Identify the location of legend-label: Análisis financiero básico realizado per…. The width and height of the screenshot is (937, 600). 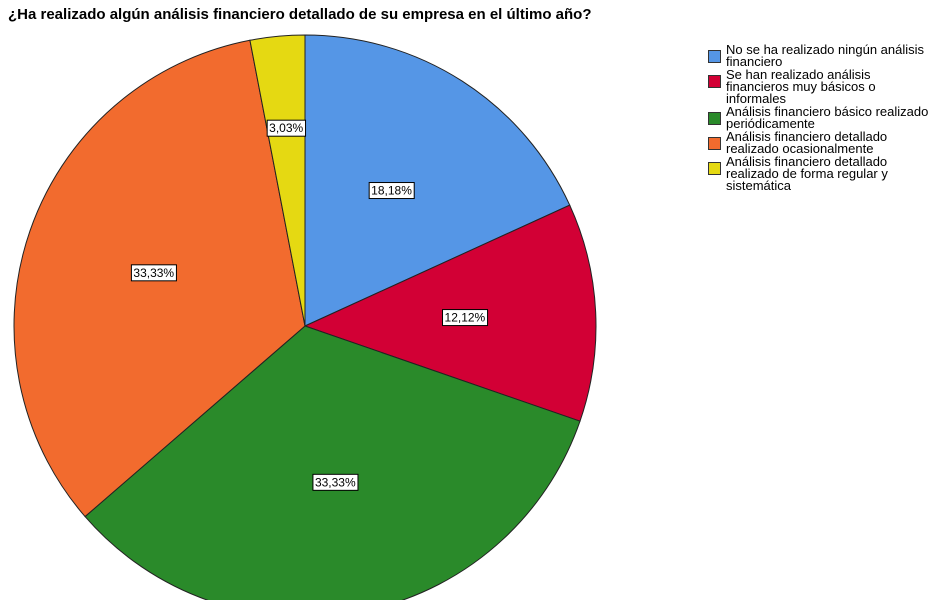
(827, 117).